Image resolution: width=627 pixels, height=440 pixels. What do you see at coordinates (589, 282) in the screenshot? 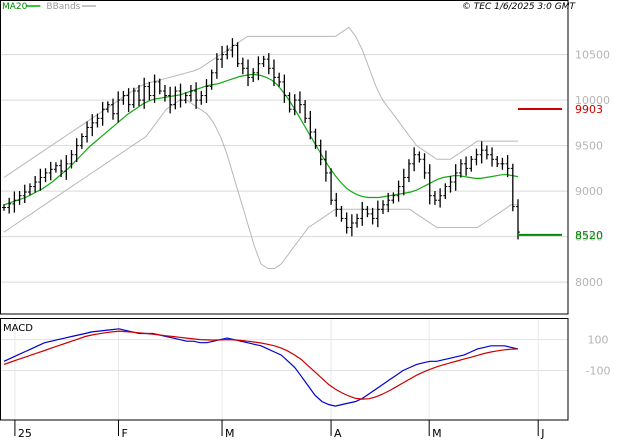
I see `price-y-tick-label: 8000` at bounding box center [589, 282].